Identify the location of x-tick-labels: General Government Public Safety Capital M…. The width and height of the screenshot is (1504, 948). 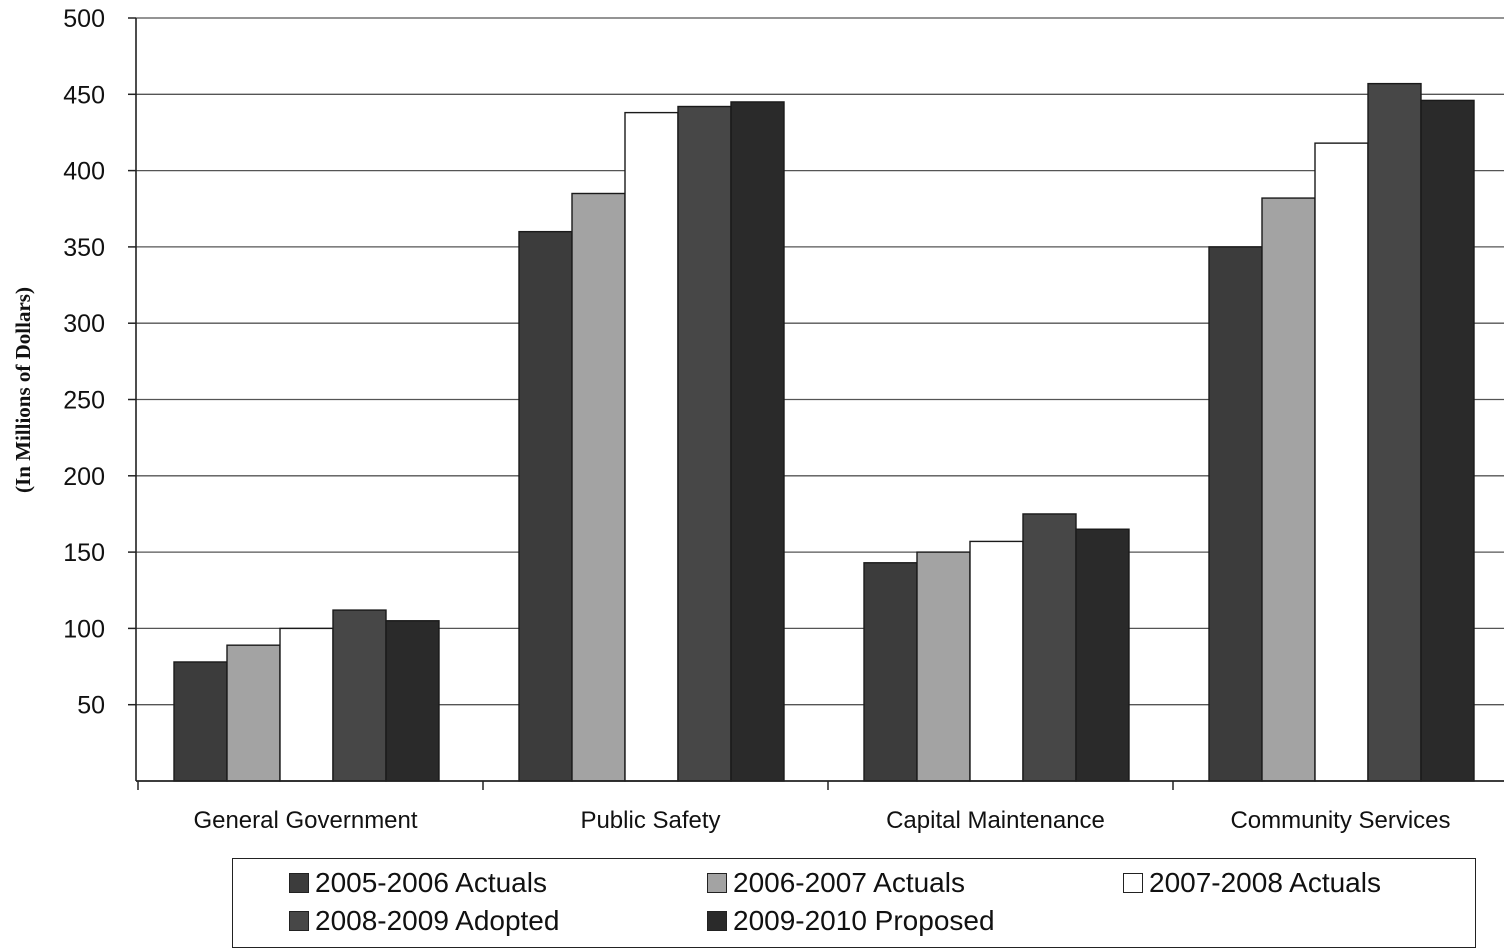
(821, 820).